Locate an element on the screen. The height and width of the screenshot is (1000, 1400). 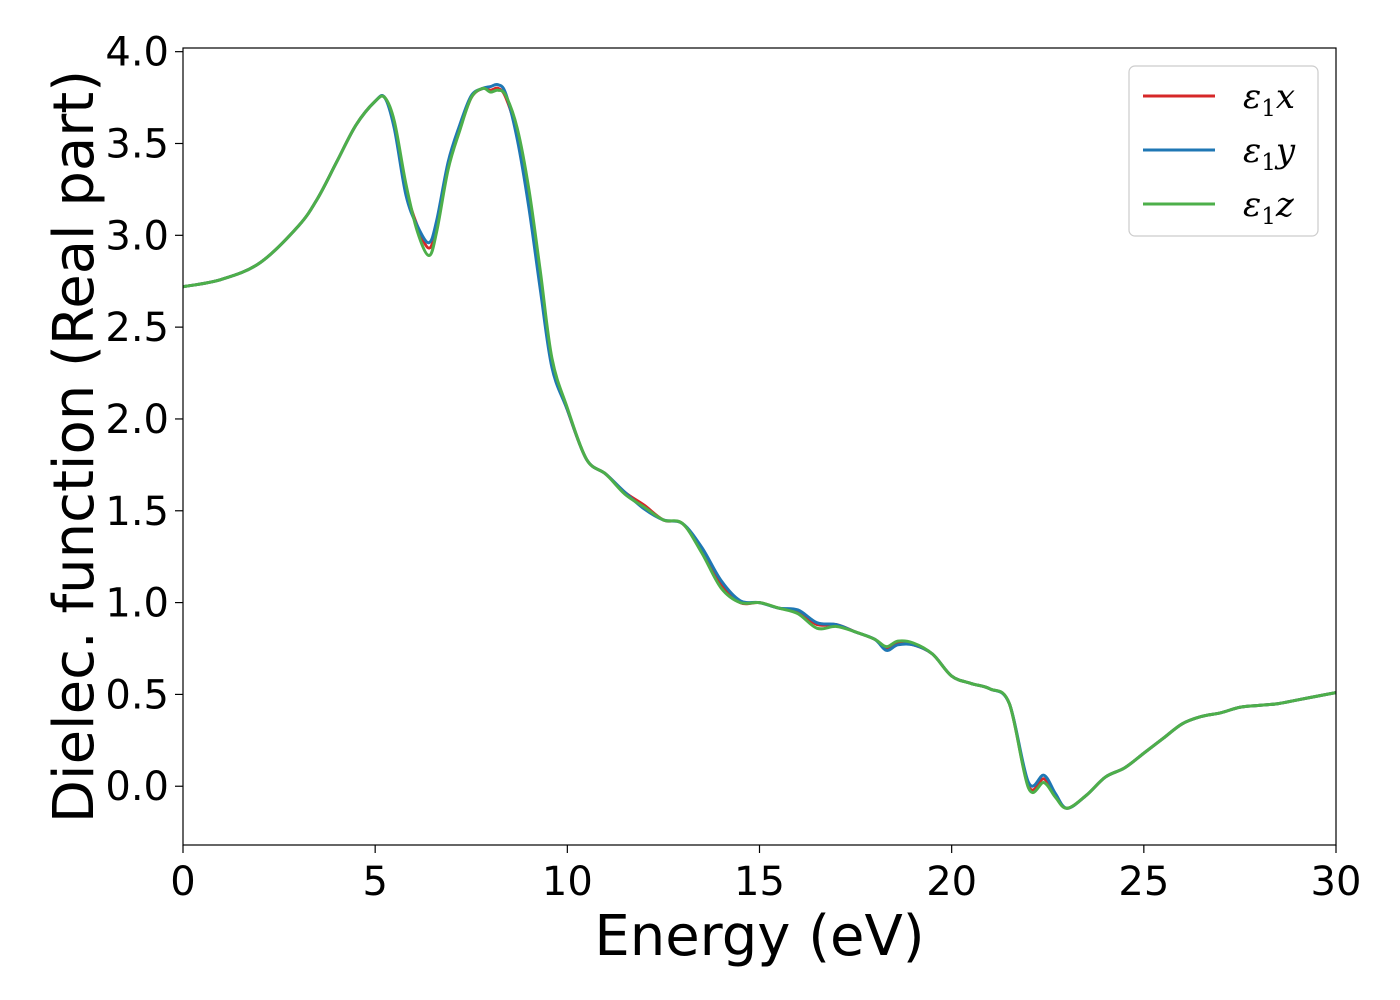
x-tick-label: 20 is located at coordinates (951, 882).